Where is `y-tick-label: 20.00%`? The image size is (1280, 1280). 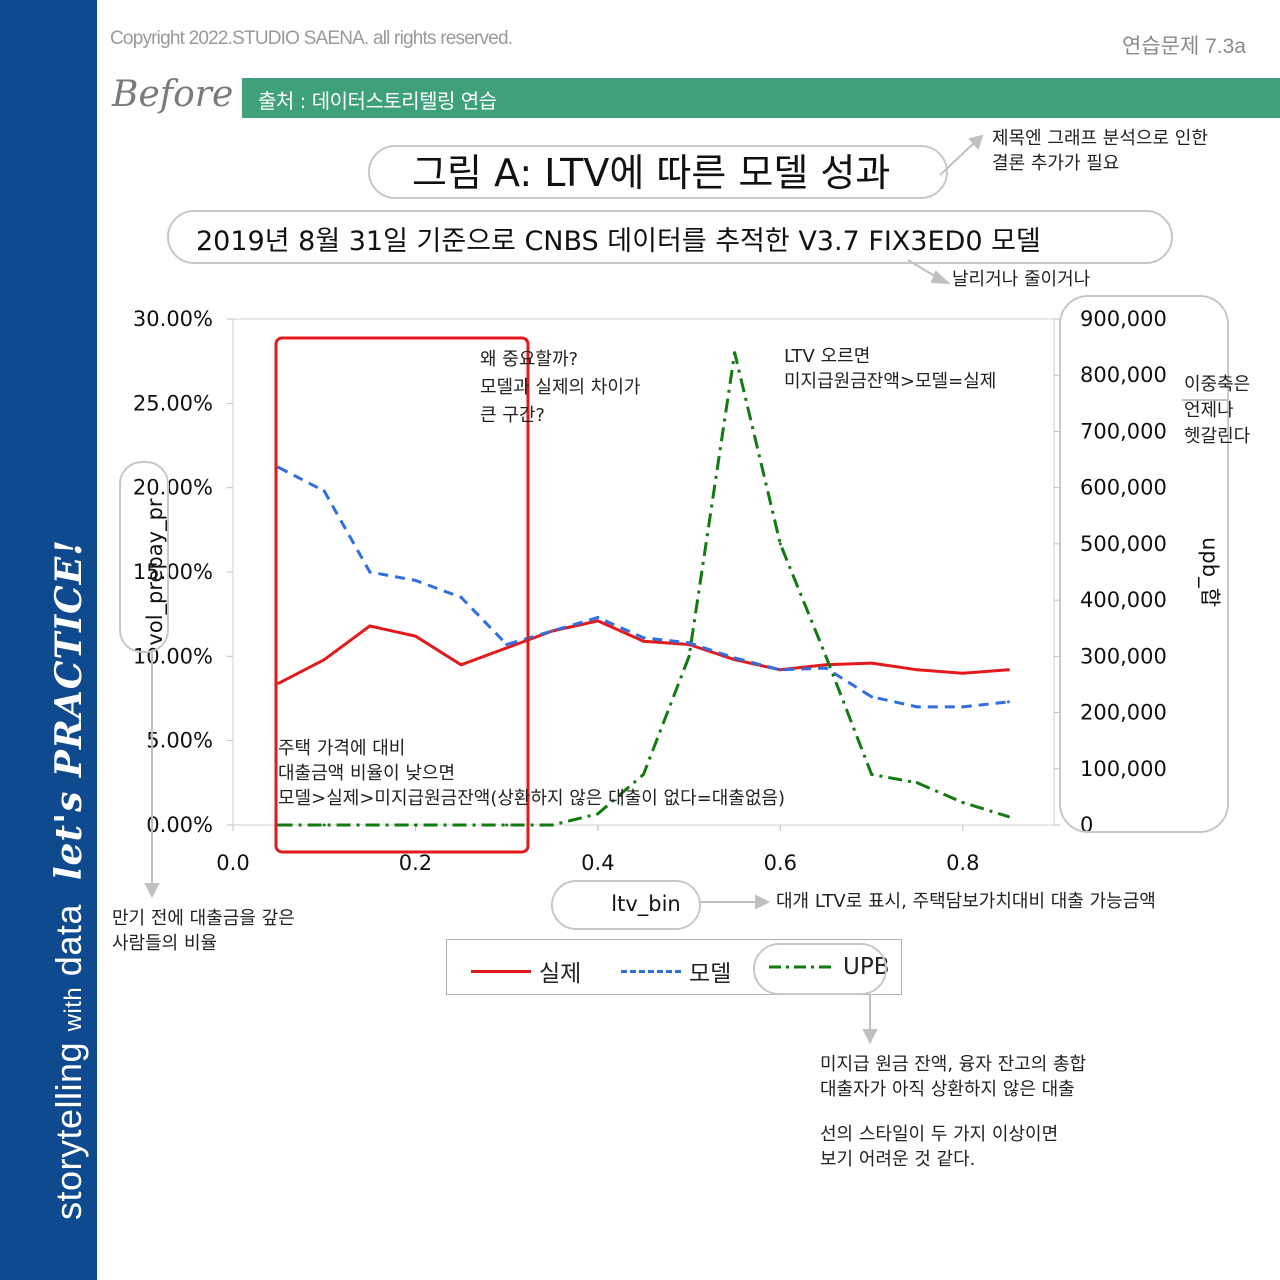 y-tick-label: 20.00% is located at coordinates (173, 488).